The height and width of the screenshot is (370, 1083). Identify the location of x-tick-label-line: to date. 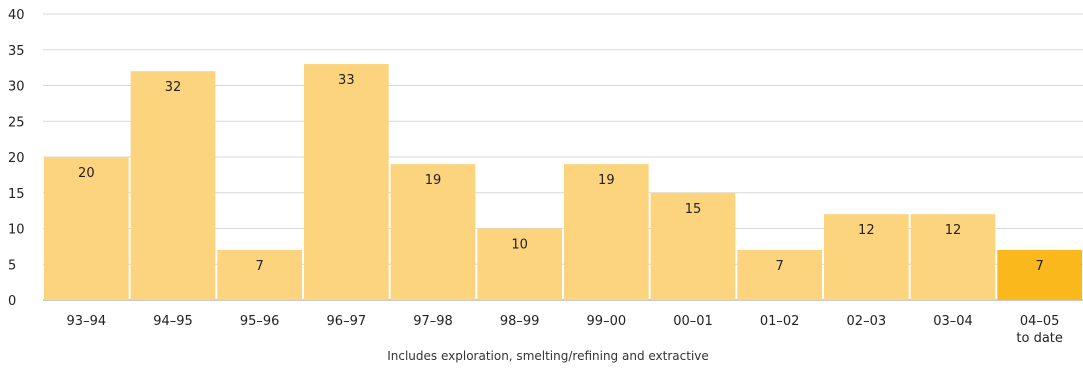
(1039, 338).